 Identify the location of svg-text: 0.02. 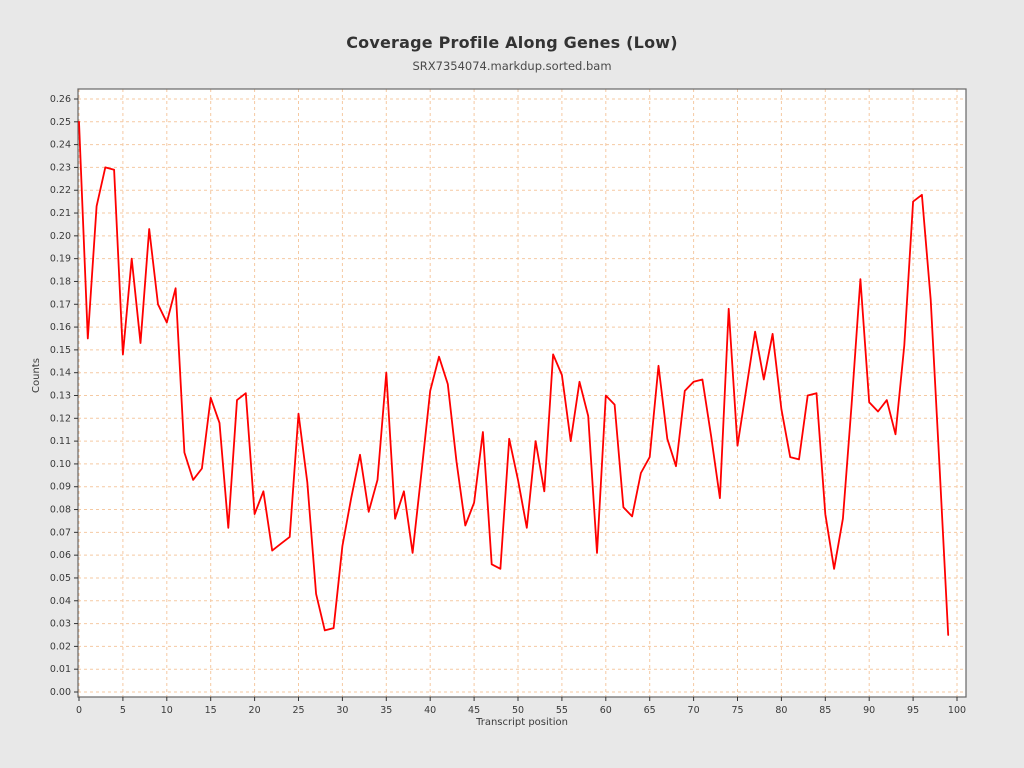
(60, 646).